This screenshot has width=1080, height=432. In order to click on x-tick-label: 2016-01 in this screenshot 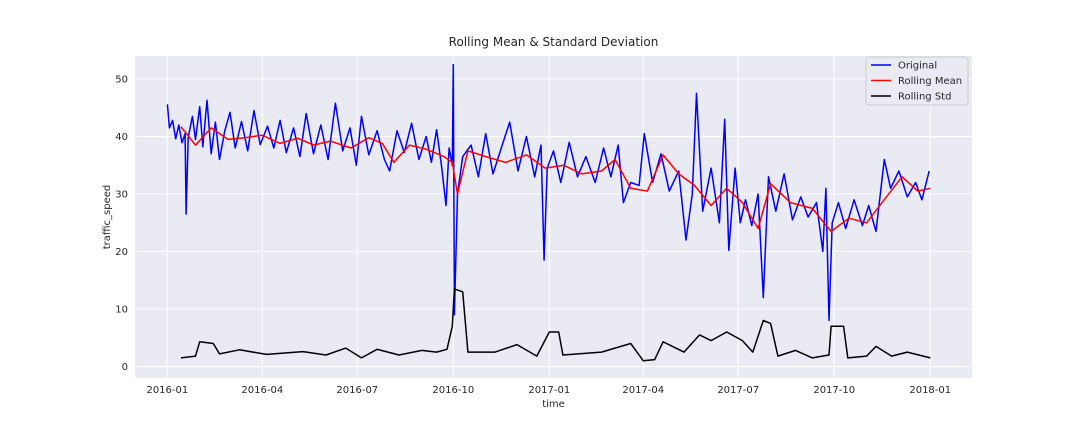, I will do `click(167, 390)`.